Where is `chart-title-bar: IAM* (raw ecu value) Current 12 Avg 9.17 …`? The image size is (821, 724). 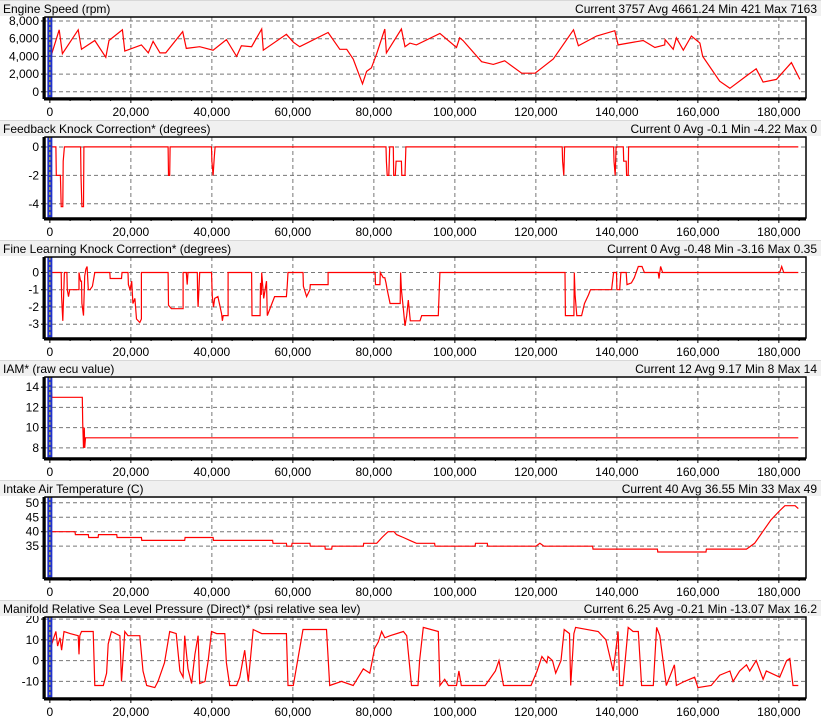 chart-title-bar: IAM* (raw ecu value) Current 12 Avg 9.17 … is located at coordinates (410, 368).